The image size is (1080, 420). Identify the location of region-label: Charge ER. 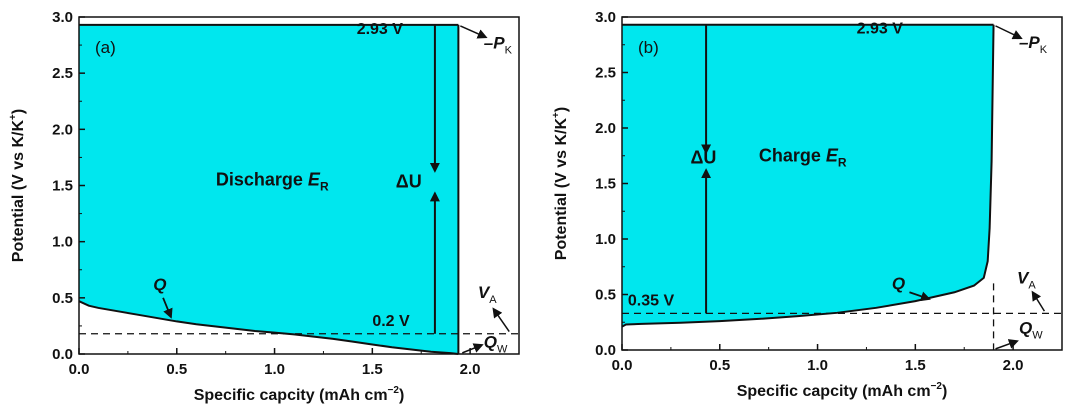
(803, 157).